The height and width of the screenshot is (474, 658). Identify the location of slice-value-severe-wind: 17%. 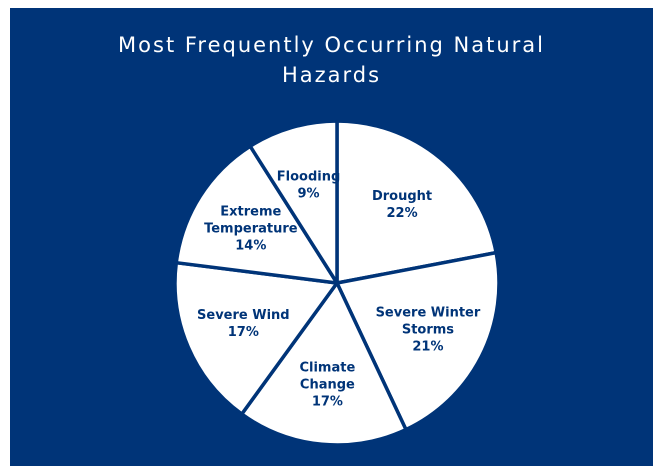
(243, 332).